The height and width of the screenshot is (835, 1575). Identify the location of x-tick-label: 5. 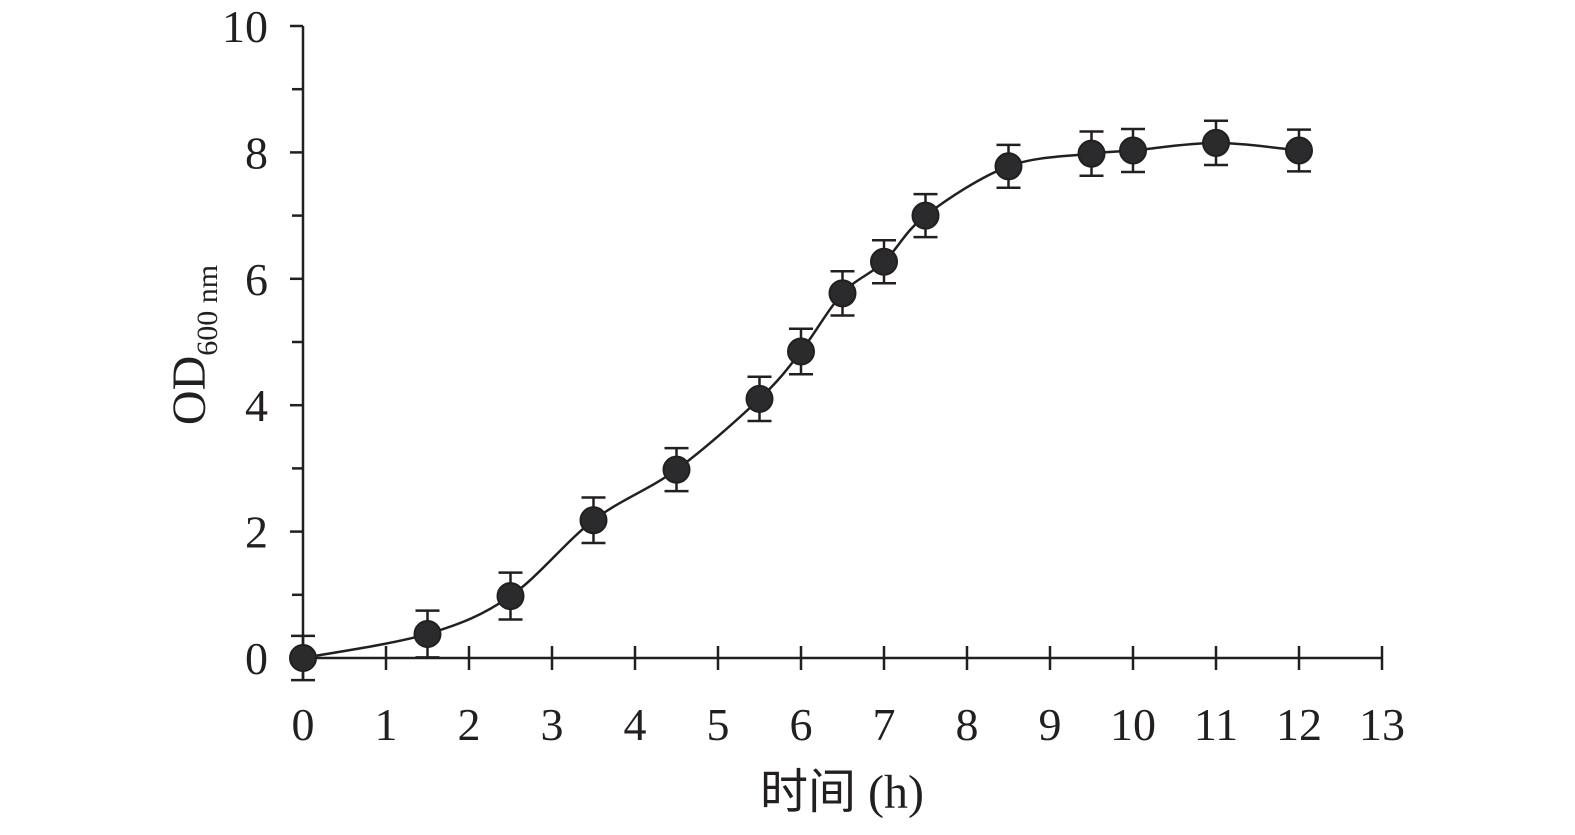
(718, 724).